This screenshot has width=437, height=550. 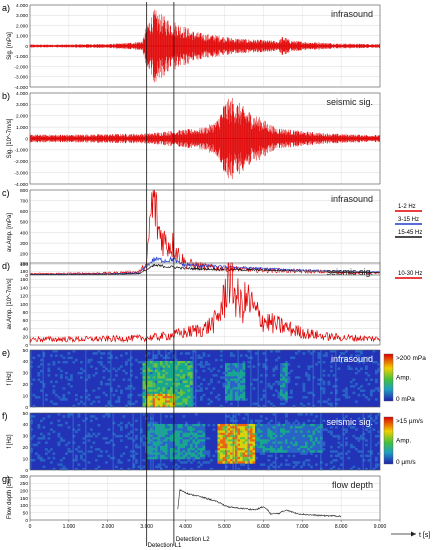 I want to click on y-tick-label: 60, so click(x=26, y=321).